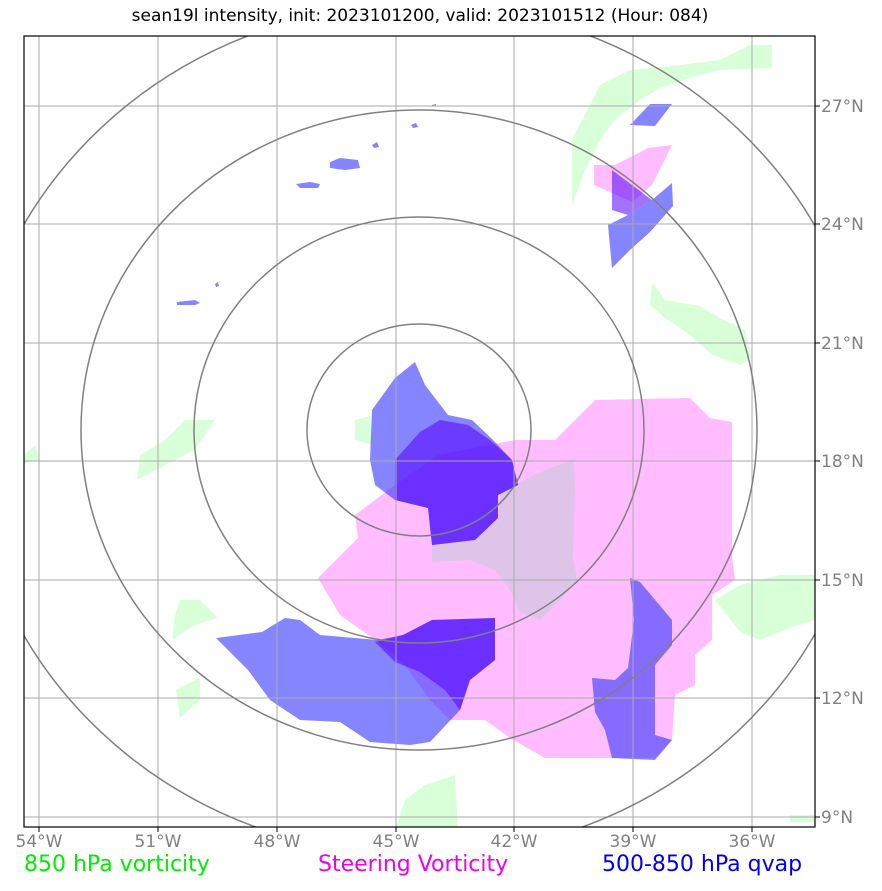  I want to click on lat-tick-label: 12°N, so click(842, 699).